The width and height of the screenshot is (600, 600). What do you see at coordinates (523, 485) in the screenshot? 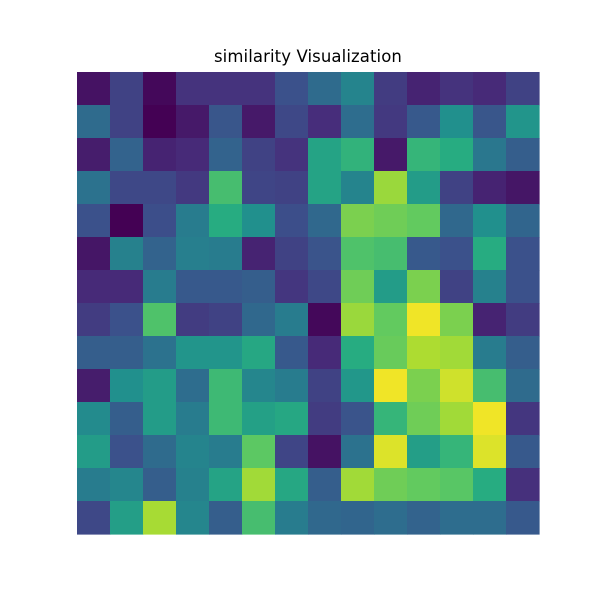
I see `heatmap-cell-r12-c13` at bounding box center [523, 485].